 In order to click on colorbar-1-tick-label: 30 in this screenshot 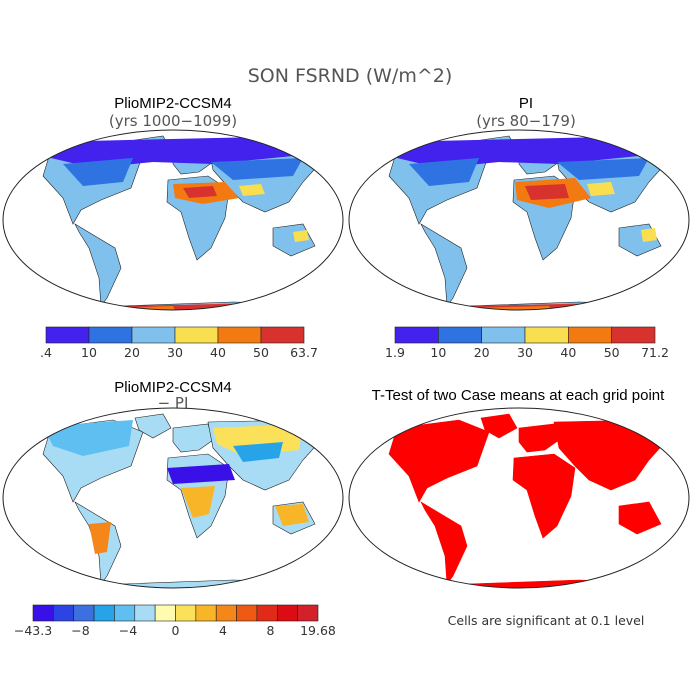, I will do `click(175, 352)`.